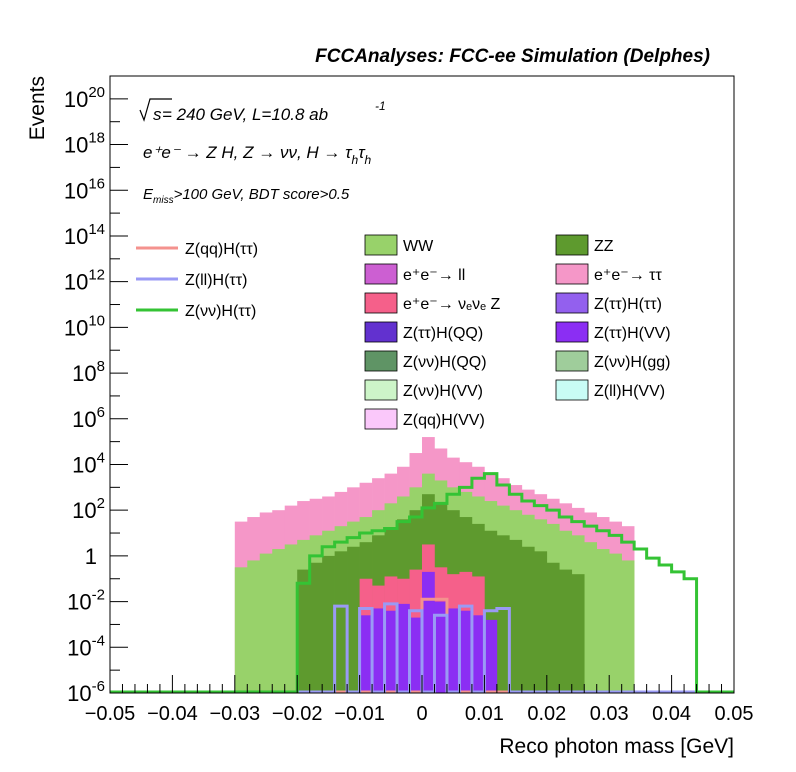 Image resolution: width=796 pixels, height=772 pixels. What do you see at coordinates (86, 646) in the screenshot?
I see `y-tick-label: 10⁻⁴` at bounding box center [86, 646].